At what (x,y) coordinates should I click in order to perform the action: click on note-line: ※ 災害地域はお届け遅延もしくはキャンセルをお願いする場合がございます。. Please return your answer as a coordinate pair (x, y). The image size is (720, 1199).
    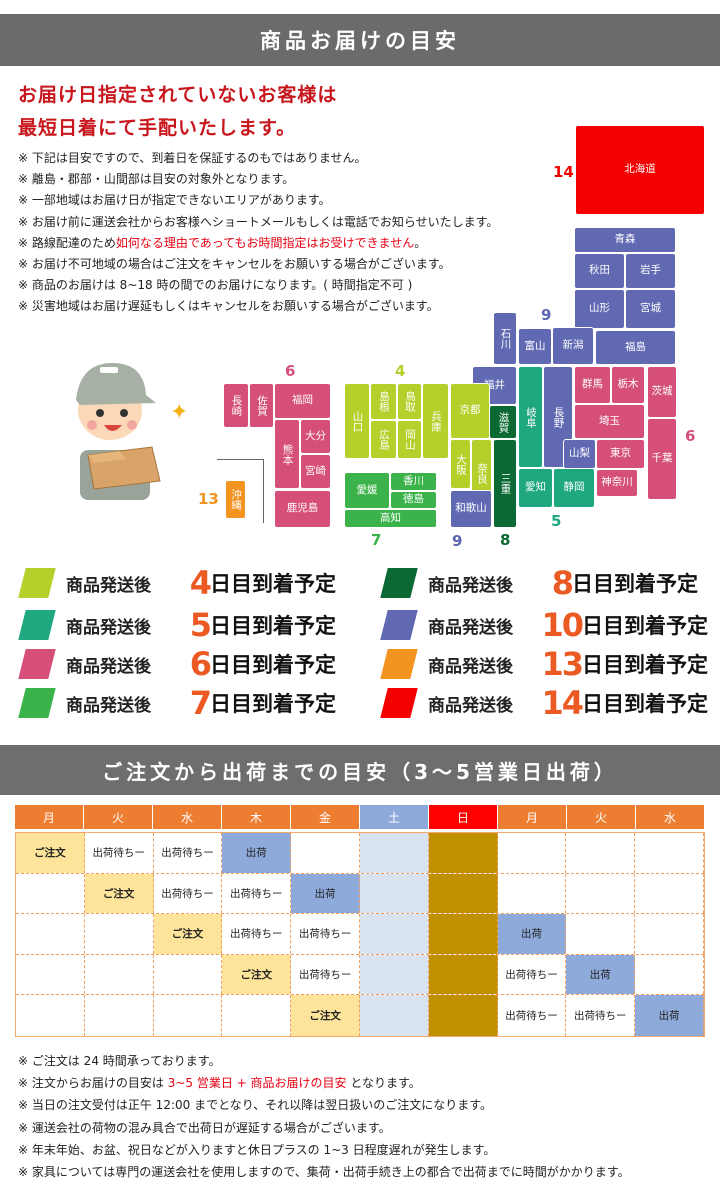
    Looking at the image, I should click on (258, 306).